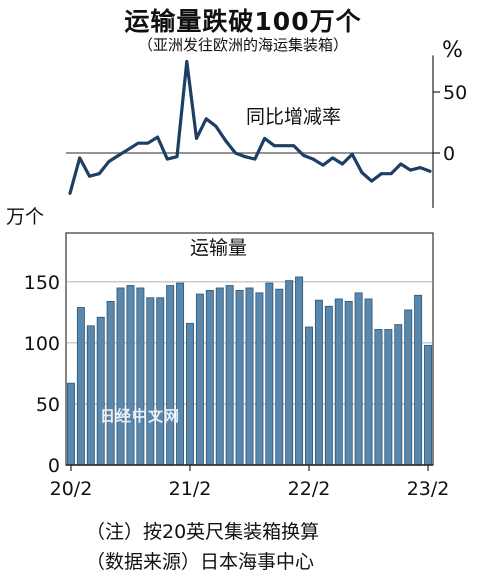  What do you see at coordinates (42, 344) in the screenshot?
I see `volume-y-tick-label: 100` at bounding box center [42, 344].